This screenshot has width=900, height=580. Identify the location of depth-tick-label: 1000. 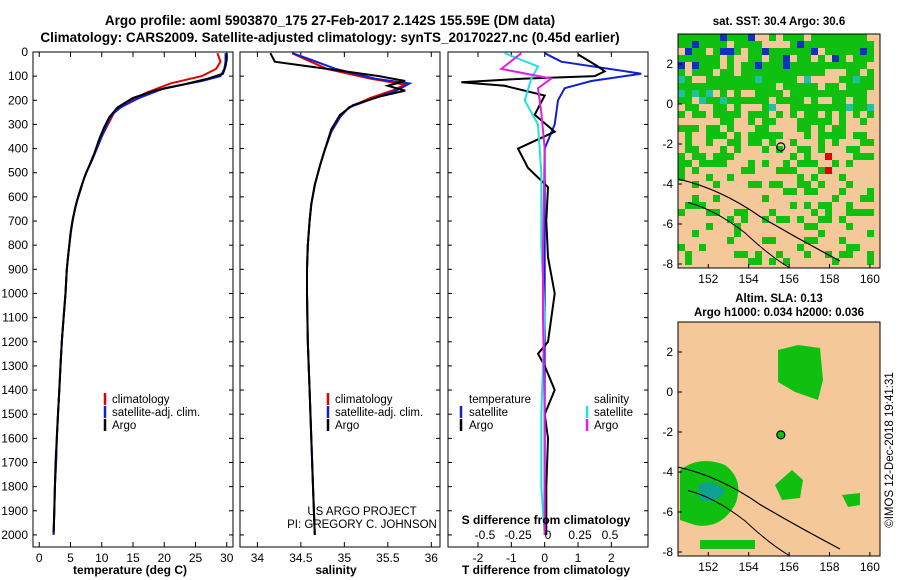
(14, 293).